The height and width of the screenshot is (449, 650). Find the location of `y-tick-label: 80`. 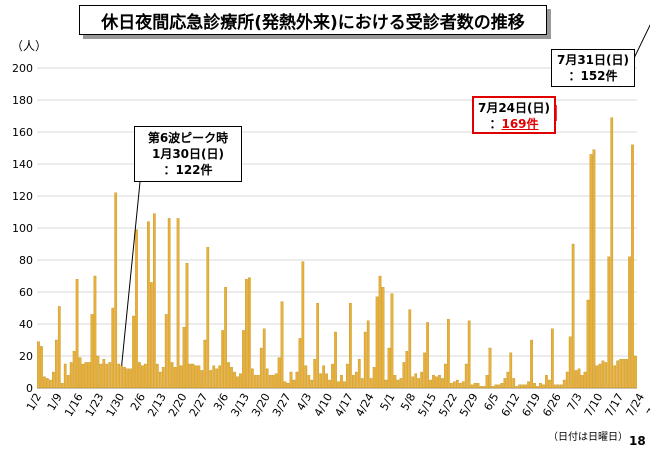

y-tick-label: 80 is located at coordinates (26, 260).